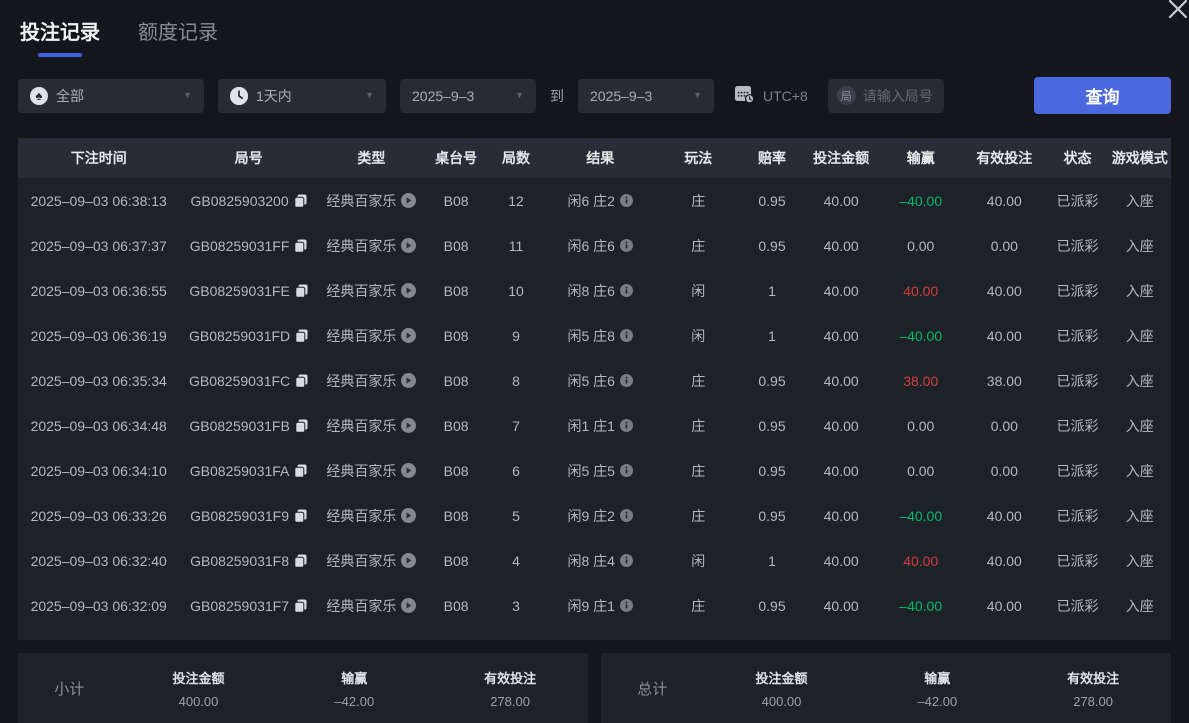 The image size is (1189, 723). Describe the element at coordinates (516, 380) in the screenshot. I see `cell-round-no: 8` at that location.